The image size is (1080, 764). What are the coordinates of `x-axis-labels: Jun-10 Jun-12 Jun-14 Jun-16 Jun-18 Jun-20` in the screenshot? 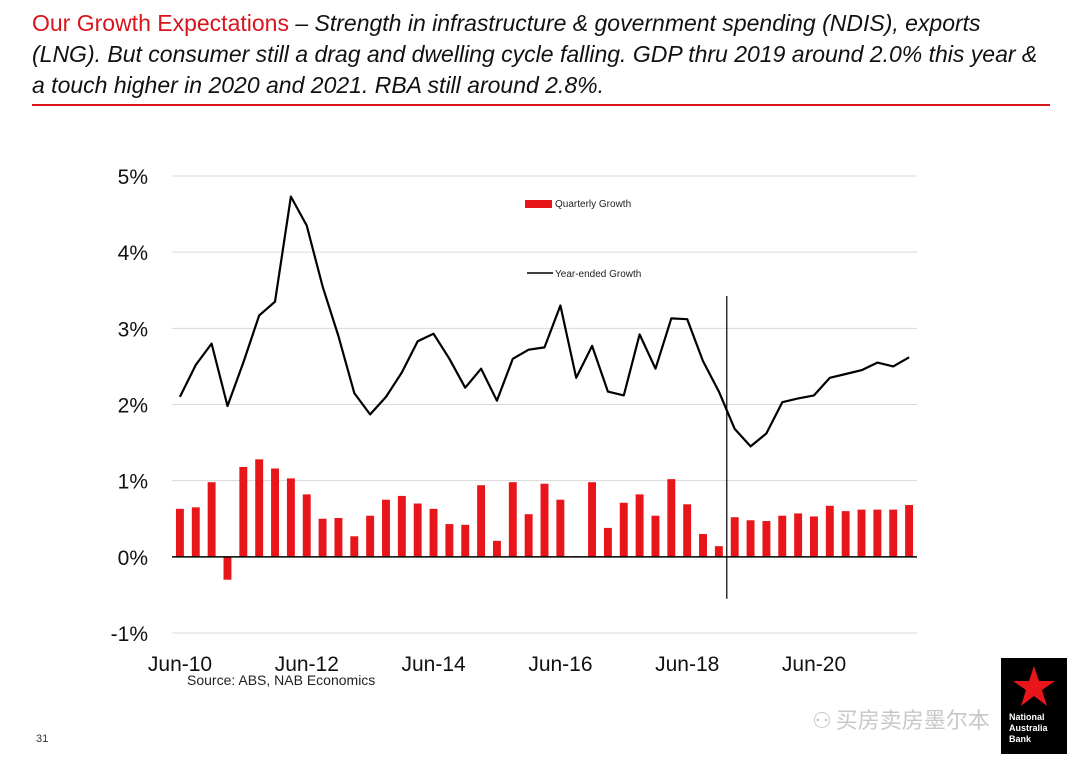 It's located at (497, 664).